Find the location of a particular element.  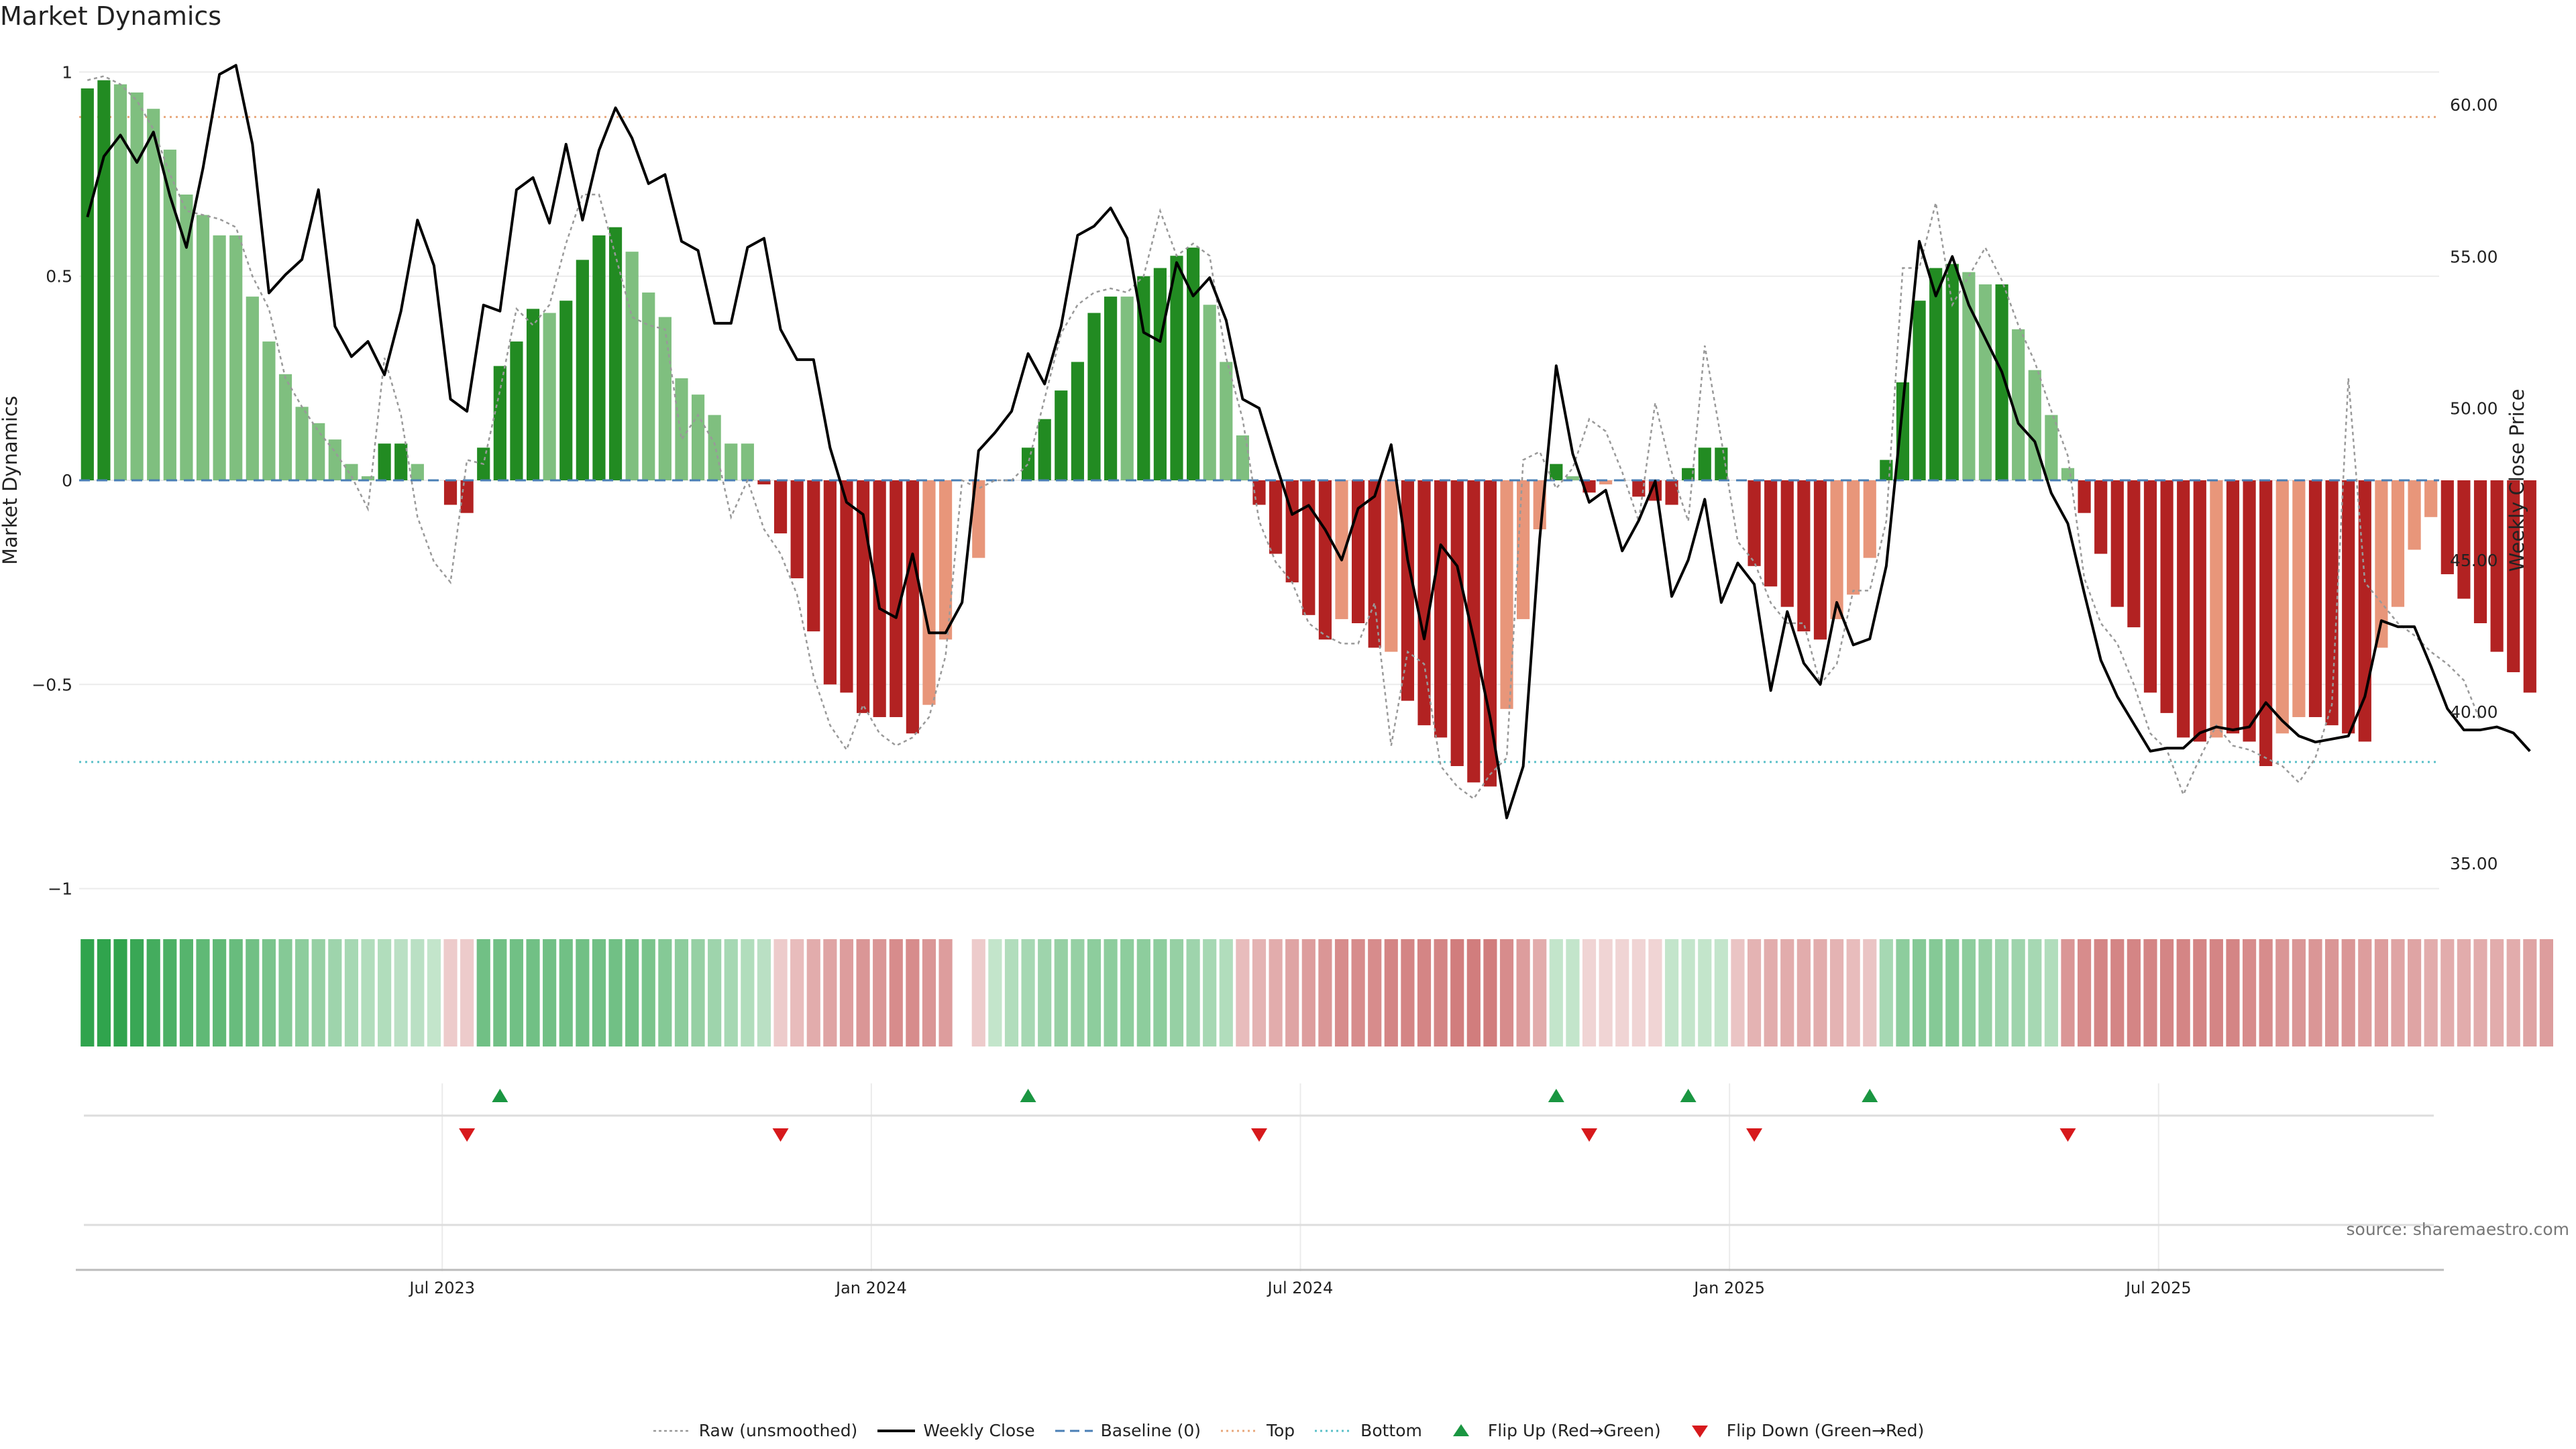

legend-item-top: Top is located at coordinates (1257, 1430).